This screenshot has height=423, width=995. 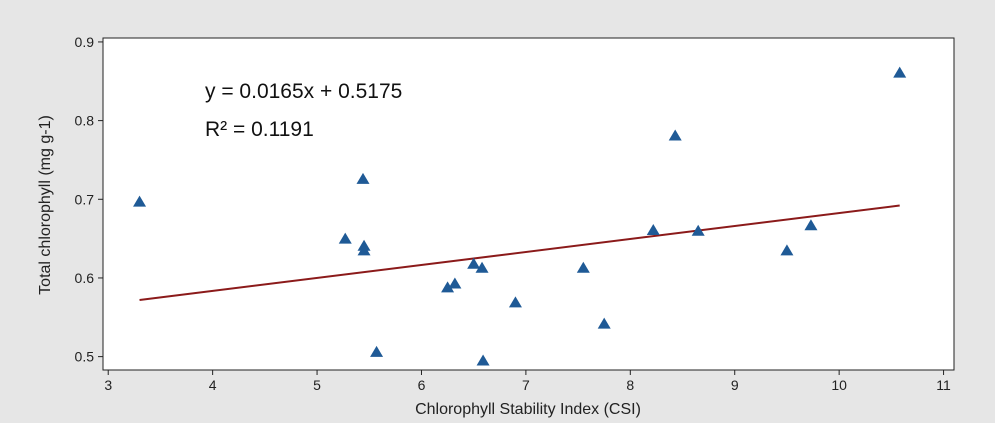 What do you see at coordinates (85, 42) in the screenshot?
I see `y-tick-label: 0.9` at bounding box center [85, 42].